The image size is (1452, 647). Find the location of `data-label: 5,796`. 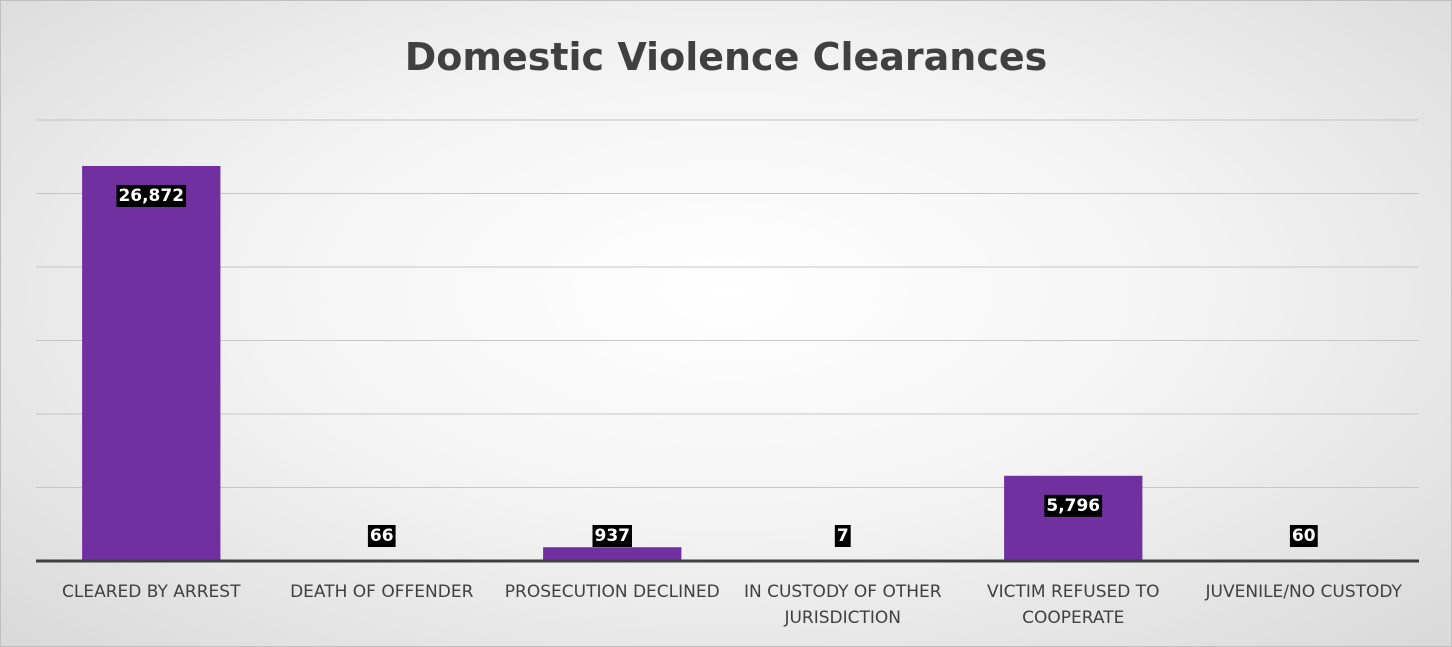

data-label: 5,796 is located at coordinates (1073, 505).